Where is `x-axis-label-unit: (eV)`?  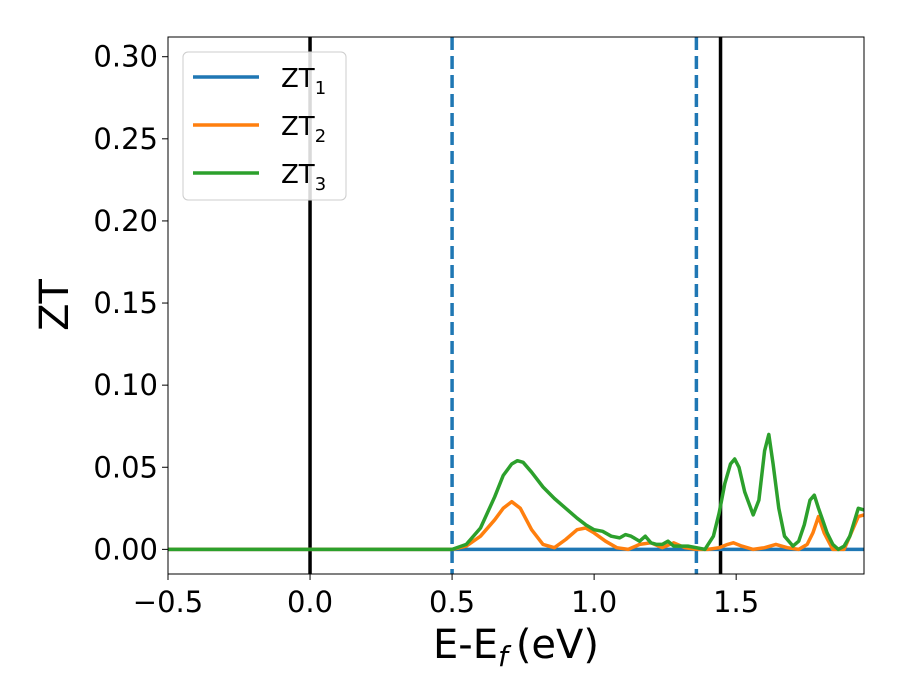 x-axis-label-unit: (eV) is located at coordinates (557, 645).